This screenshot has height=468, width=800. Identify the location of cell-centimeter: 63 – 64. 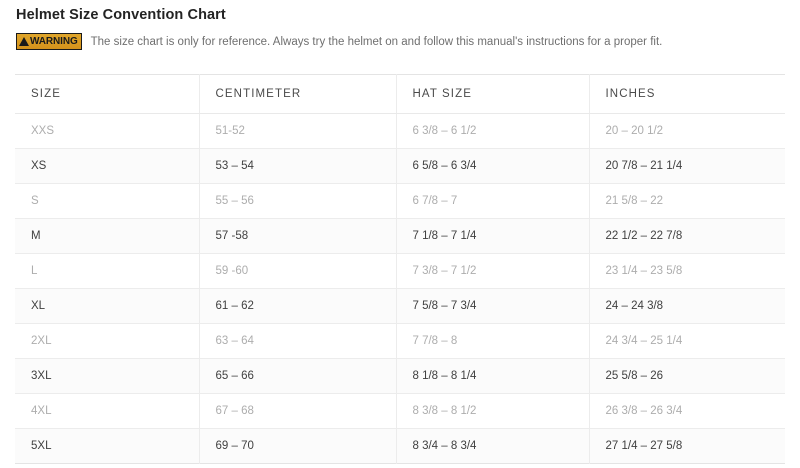
(298, 341).